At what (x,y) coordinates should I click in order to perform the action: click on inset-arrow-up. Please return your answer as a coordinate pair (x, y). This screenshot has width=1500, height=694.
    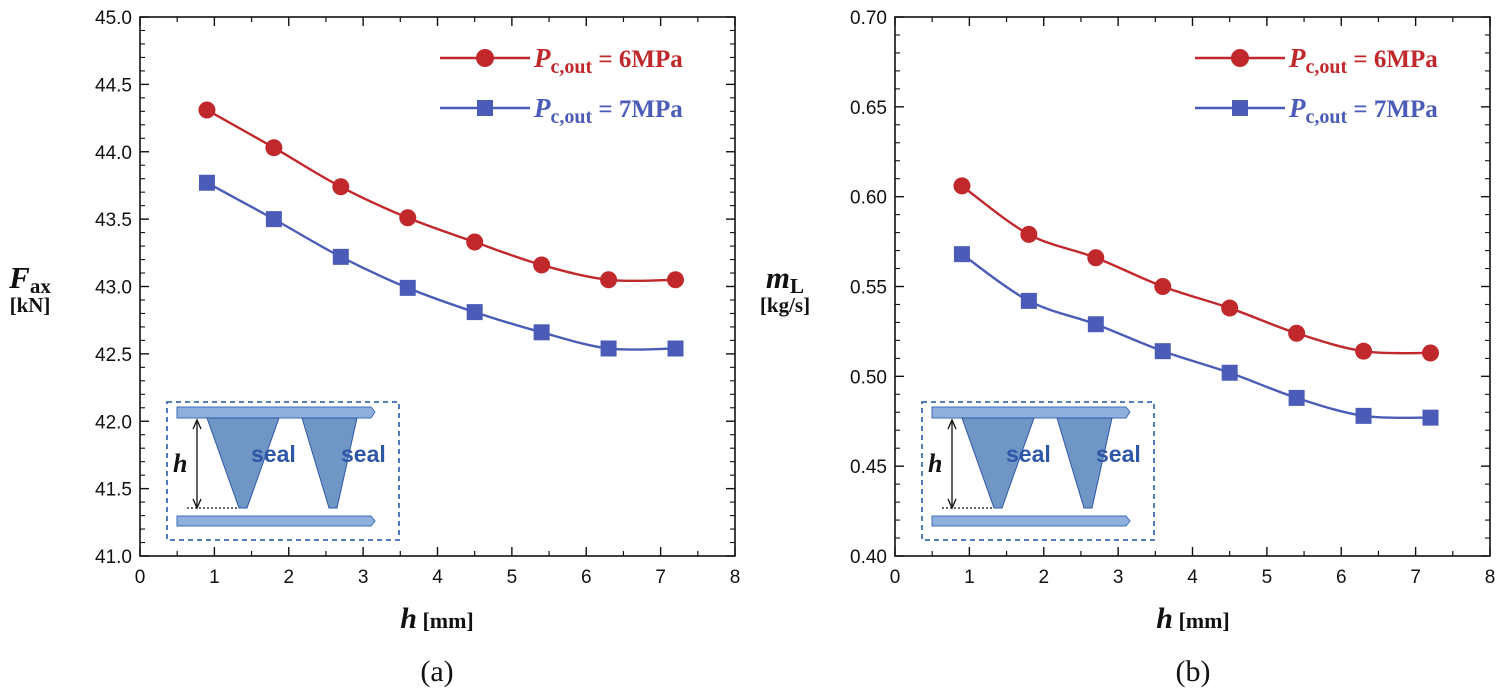
    Looking at the image, I should click on (952, 424).